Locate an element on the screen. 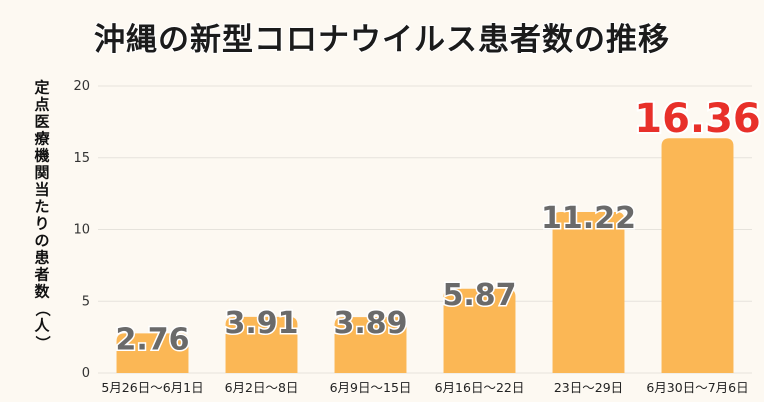  y-axis-label-char: （ is located at coordinates (43, 308).